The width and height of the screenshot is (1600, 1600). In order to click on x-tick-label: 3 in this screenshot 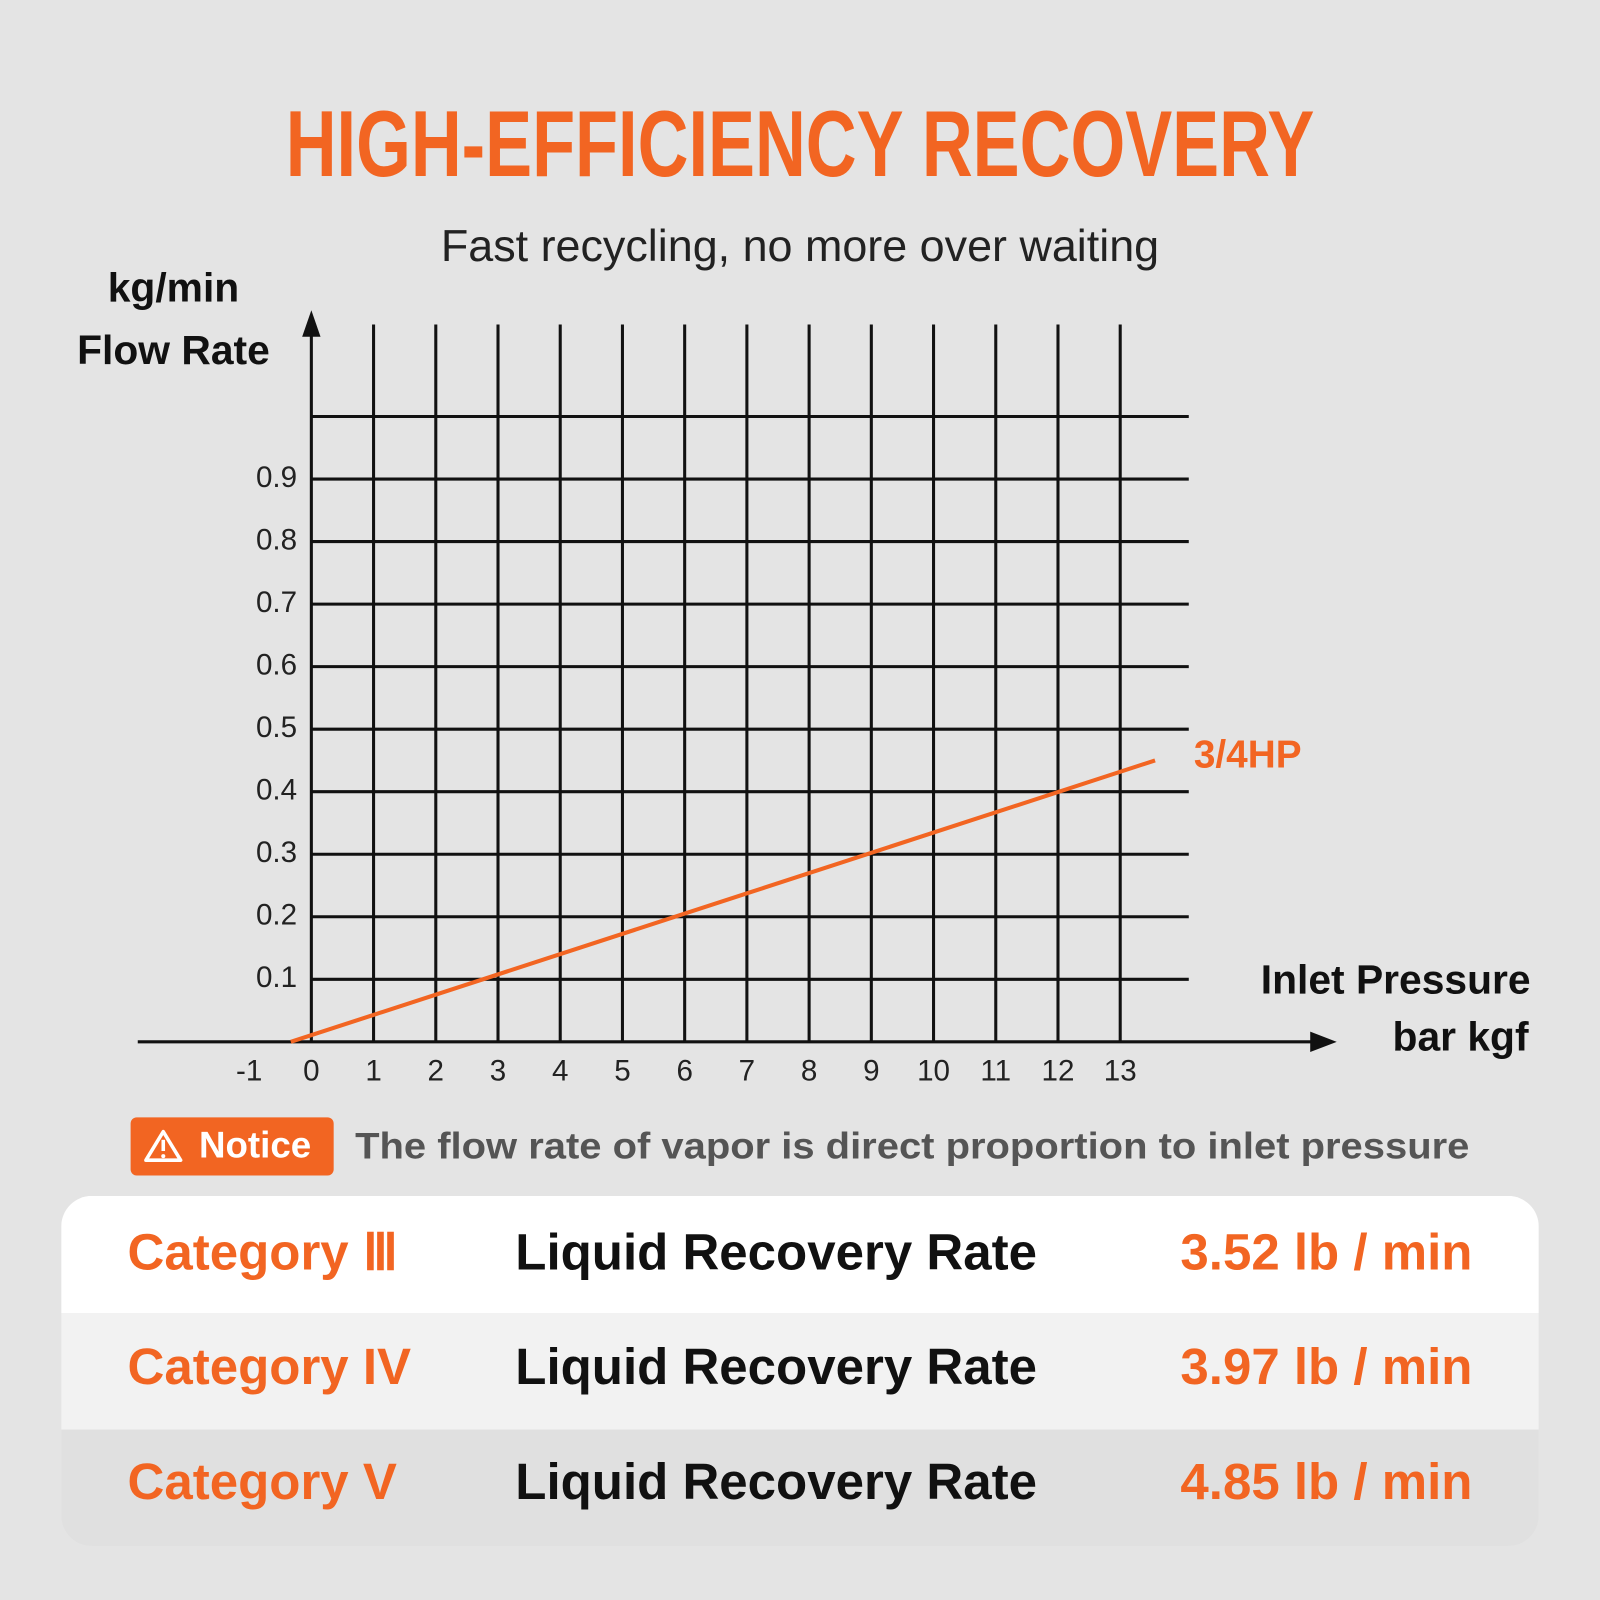, I will do `click(498, 1070)`.